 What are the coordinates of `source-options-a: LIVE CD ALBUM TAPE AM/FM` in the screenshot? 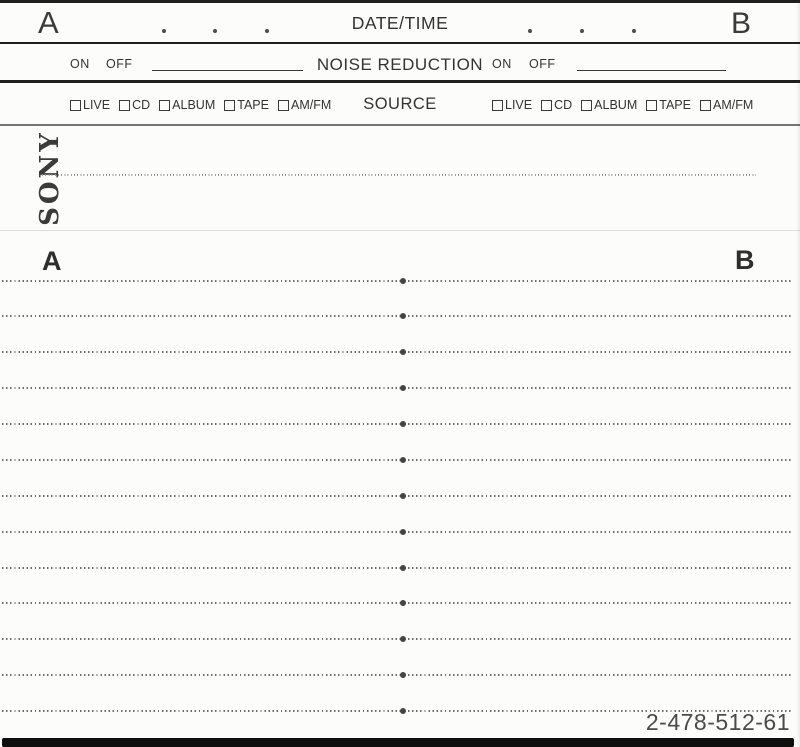 It's located at (200, 105).